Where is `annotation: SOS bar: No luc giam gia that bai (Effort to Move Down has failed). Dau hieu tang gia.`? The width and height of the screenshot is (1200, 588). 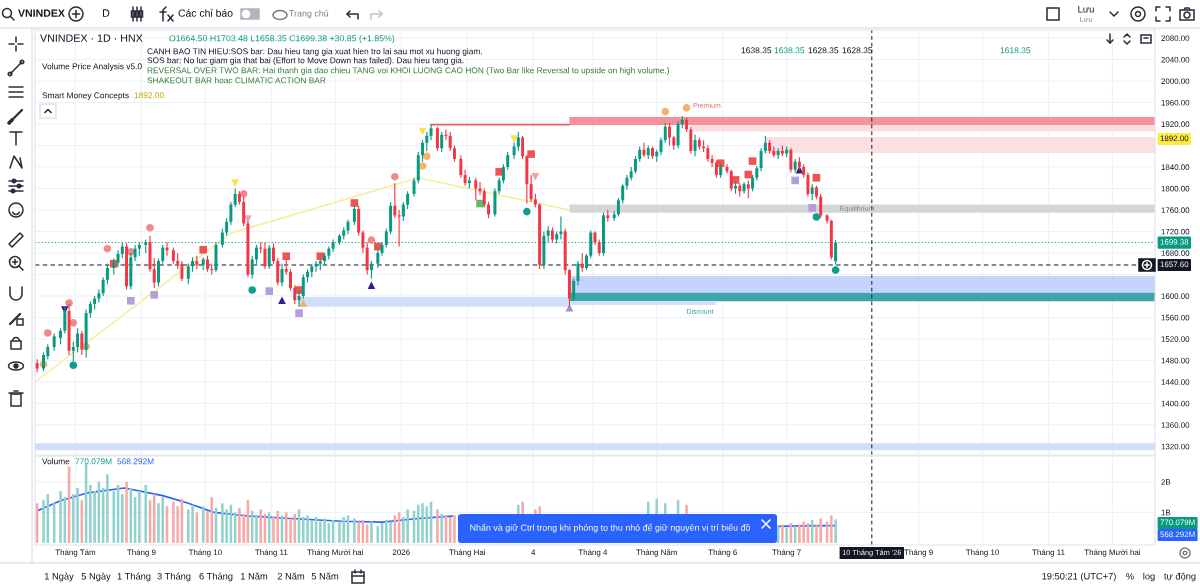
annotation: SOS bar: No luc giam gia that bai (Effort to Move Down has failed). Dau hieu tang gia. is located at coordinates (305, 61).